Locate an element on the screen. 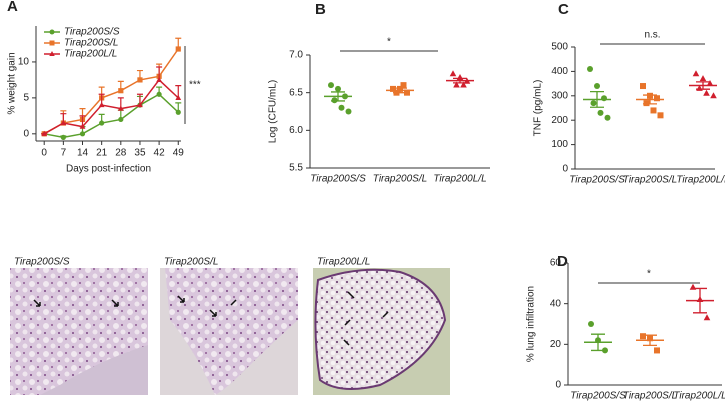 The width and height of the screenshot is (725, 403). panel-label: A is located at coordinates (12, 7).